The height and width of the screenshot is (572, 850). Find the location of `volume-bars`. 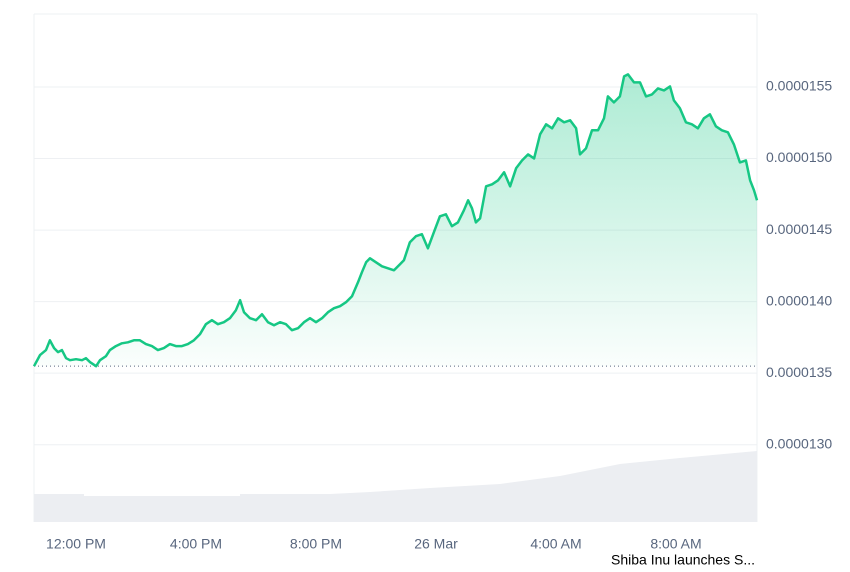

volume-bars is located at coordinates (395, 486).